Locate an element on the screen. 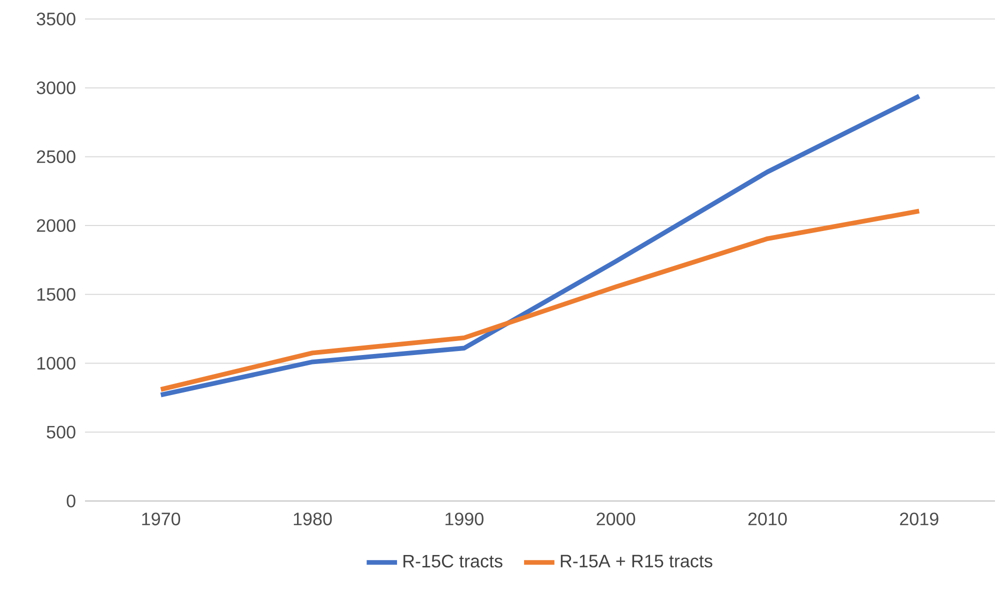  y-tick-label: 1500 is located at coordinates (56, 294).